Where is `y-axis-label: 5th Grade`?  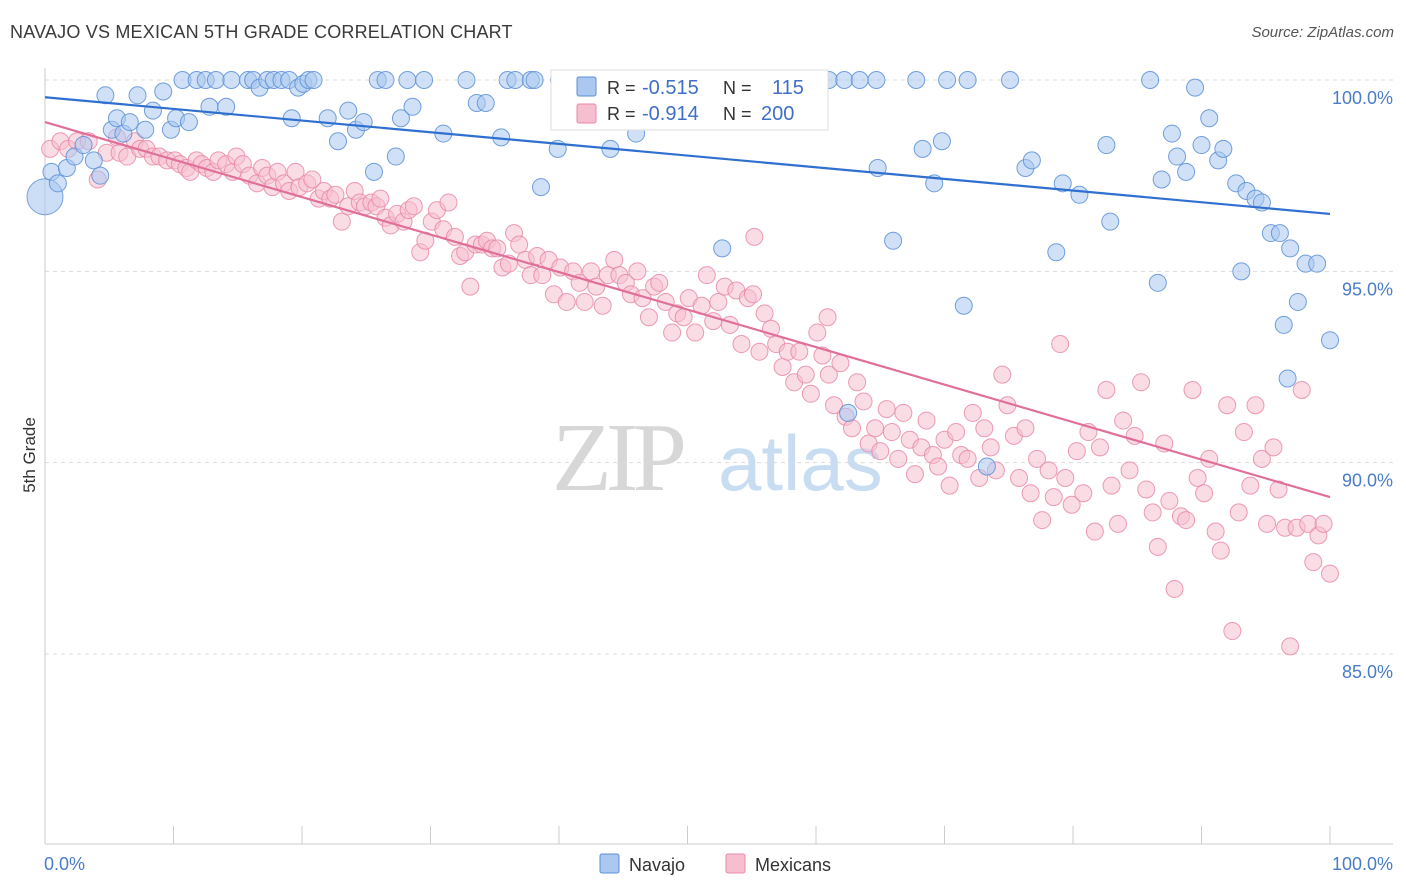 y-axis-label: 5th Grade is located at coordinates (29, 455).